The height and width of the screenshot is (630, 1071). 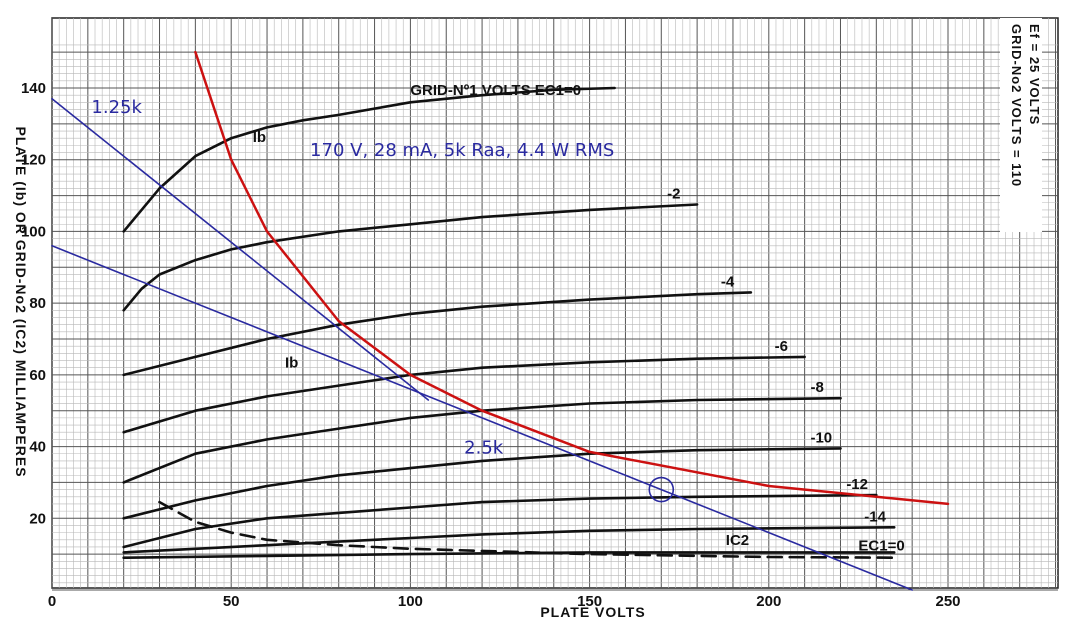 What do you see at coordinates (781, 346) in the screenshot?
I see `series-label: -6` at bounding box center [781, 346].